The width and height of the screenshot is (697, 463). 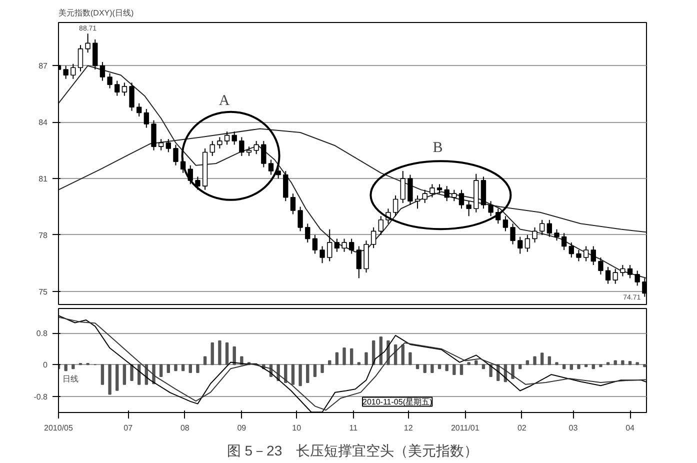 I want to click on annotation: B, so click(x=437, y=148).